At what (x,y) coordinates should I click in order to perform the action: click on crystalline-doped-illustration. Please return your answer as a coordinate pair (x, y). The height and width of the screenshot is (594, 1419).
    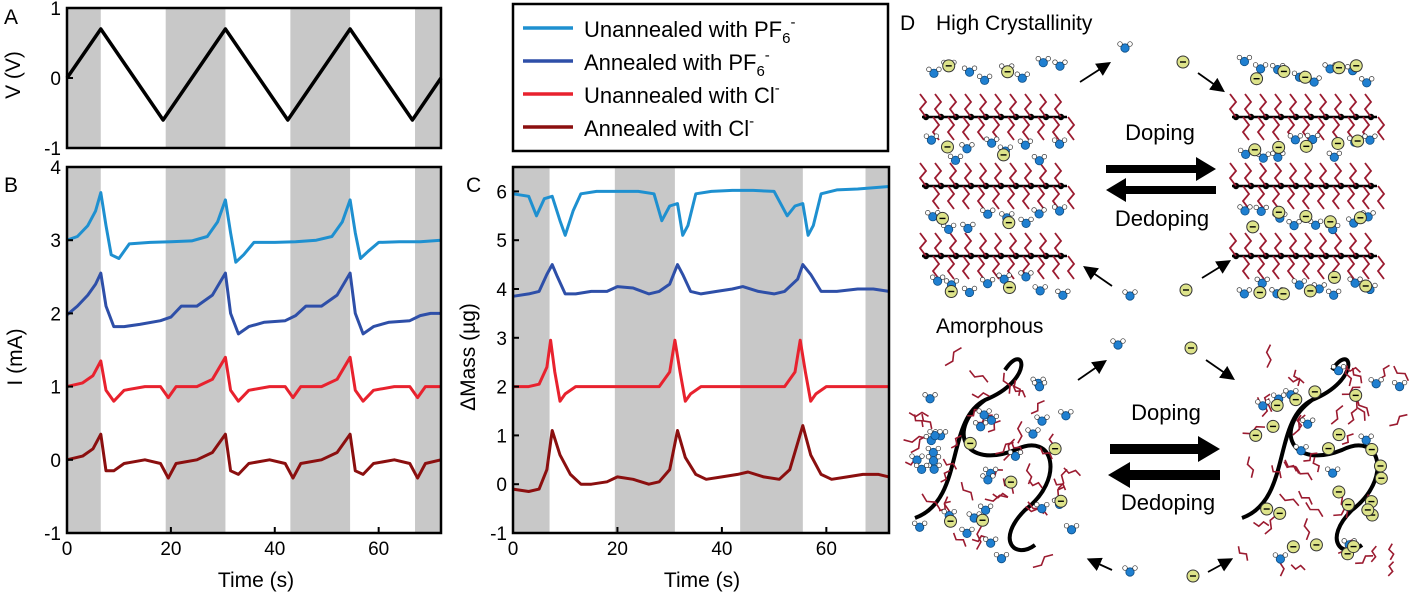
    Looking at the image, I should click on (1307, 177).